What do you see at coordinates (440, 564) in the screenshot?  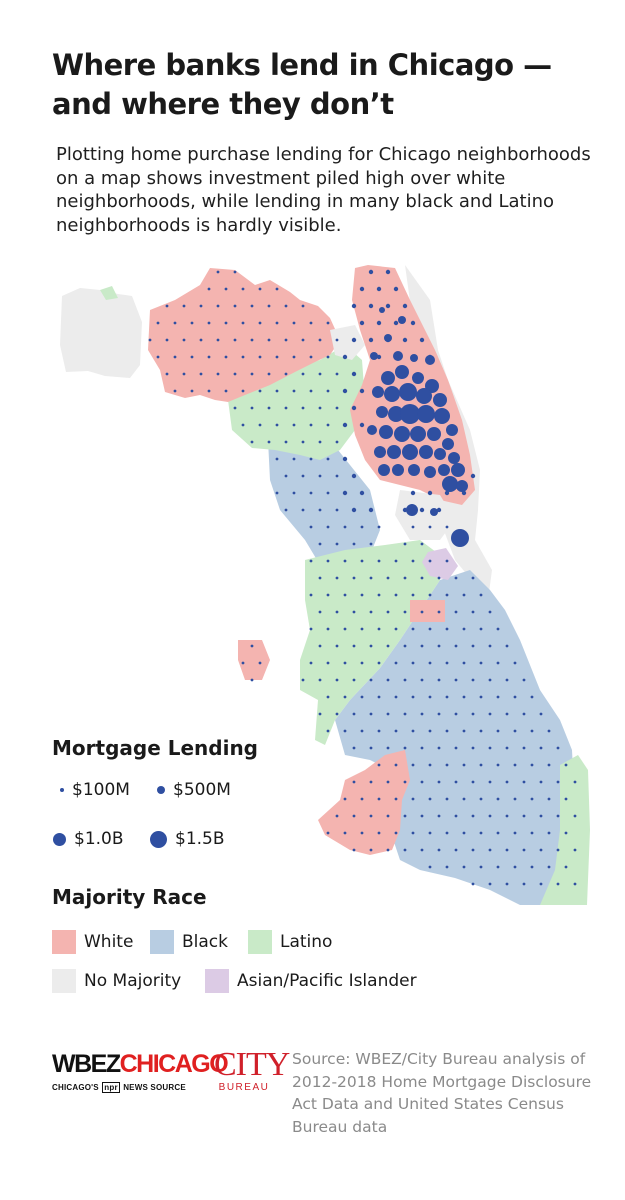 I see `region-asian-chinatown` at bounding box center [440, 564].